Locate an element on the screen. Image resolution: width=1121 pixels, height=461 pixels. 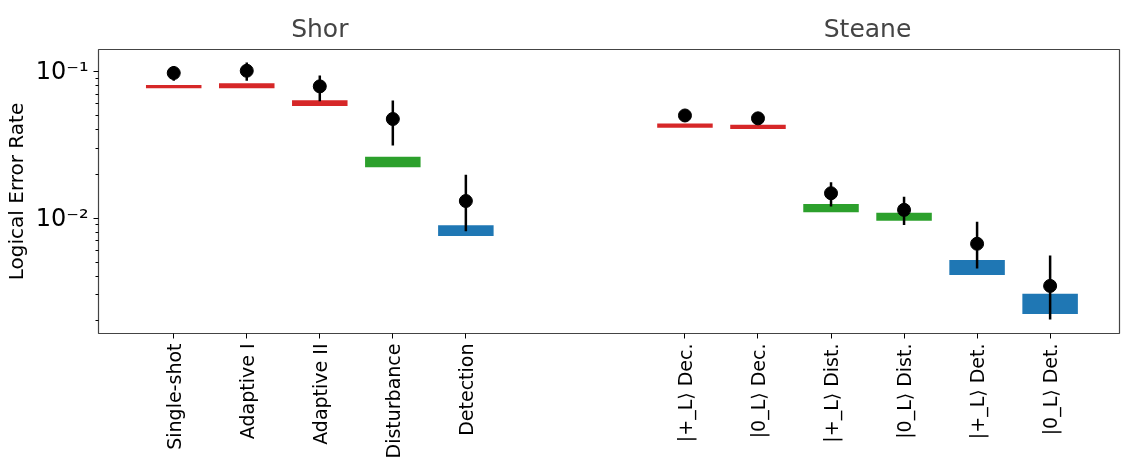
x-tick-label: |+_L⟩ Det. is located at coordinates (978, 391).